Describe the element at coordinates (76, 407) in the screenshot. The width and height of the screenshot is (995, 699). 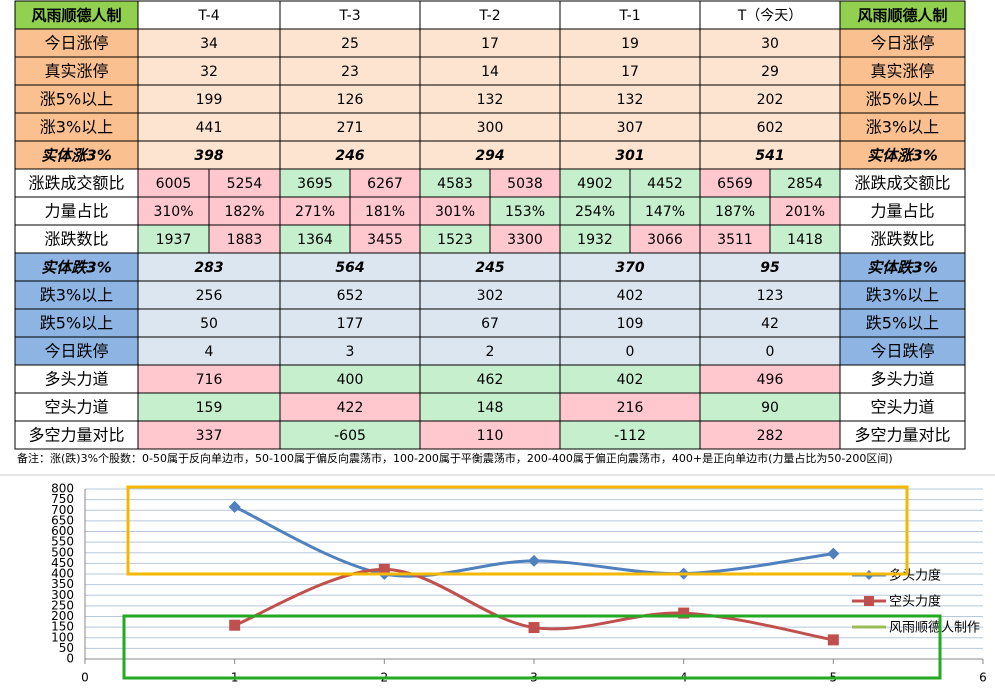
I see `row-label: 空头力道` at that location.